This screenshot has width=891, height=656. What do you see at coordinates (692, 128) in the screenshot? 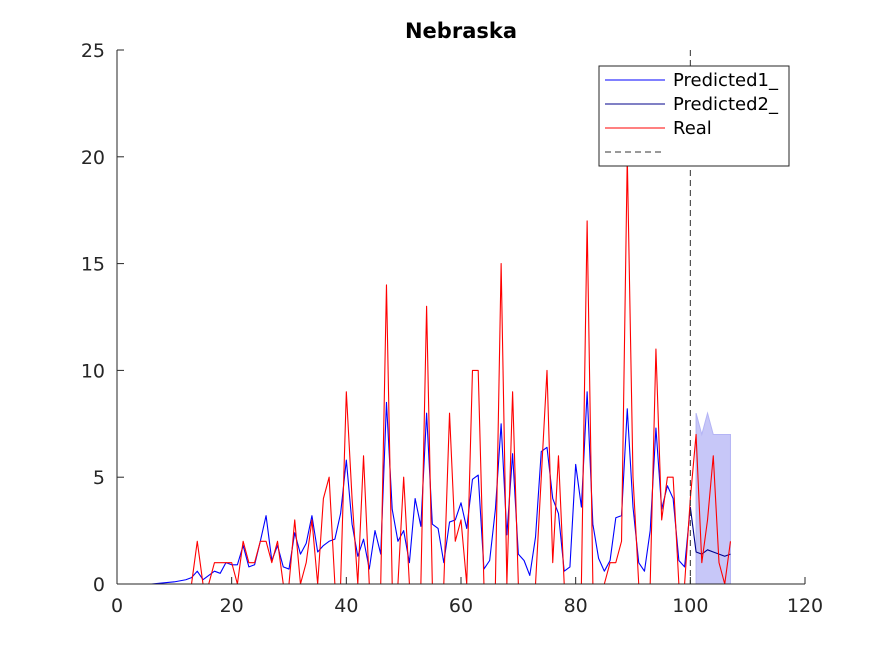
I see `legend-label-3: Real` at bounding box center [692, 128].